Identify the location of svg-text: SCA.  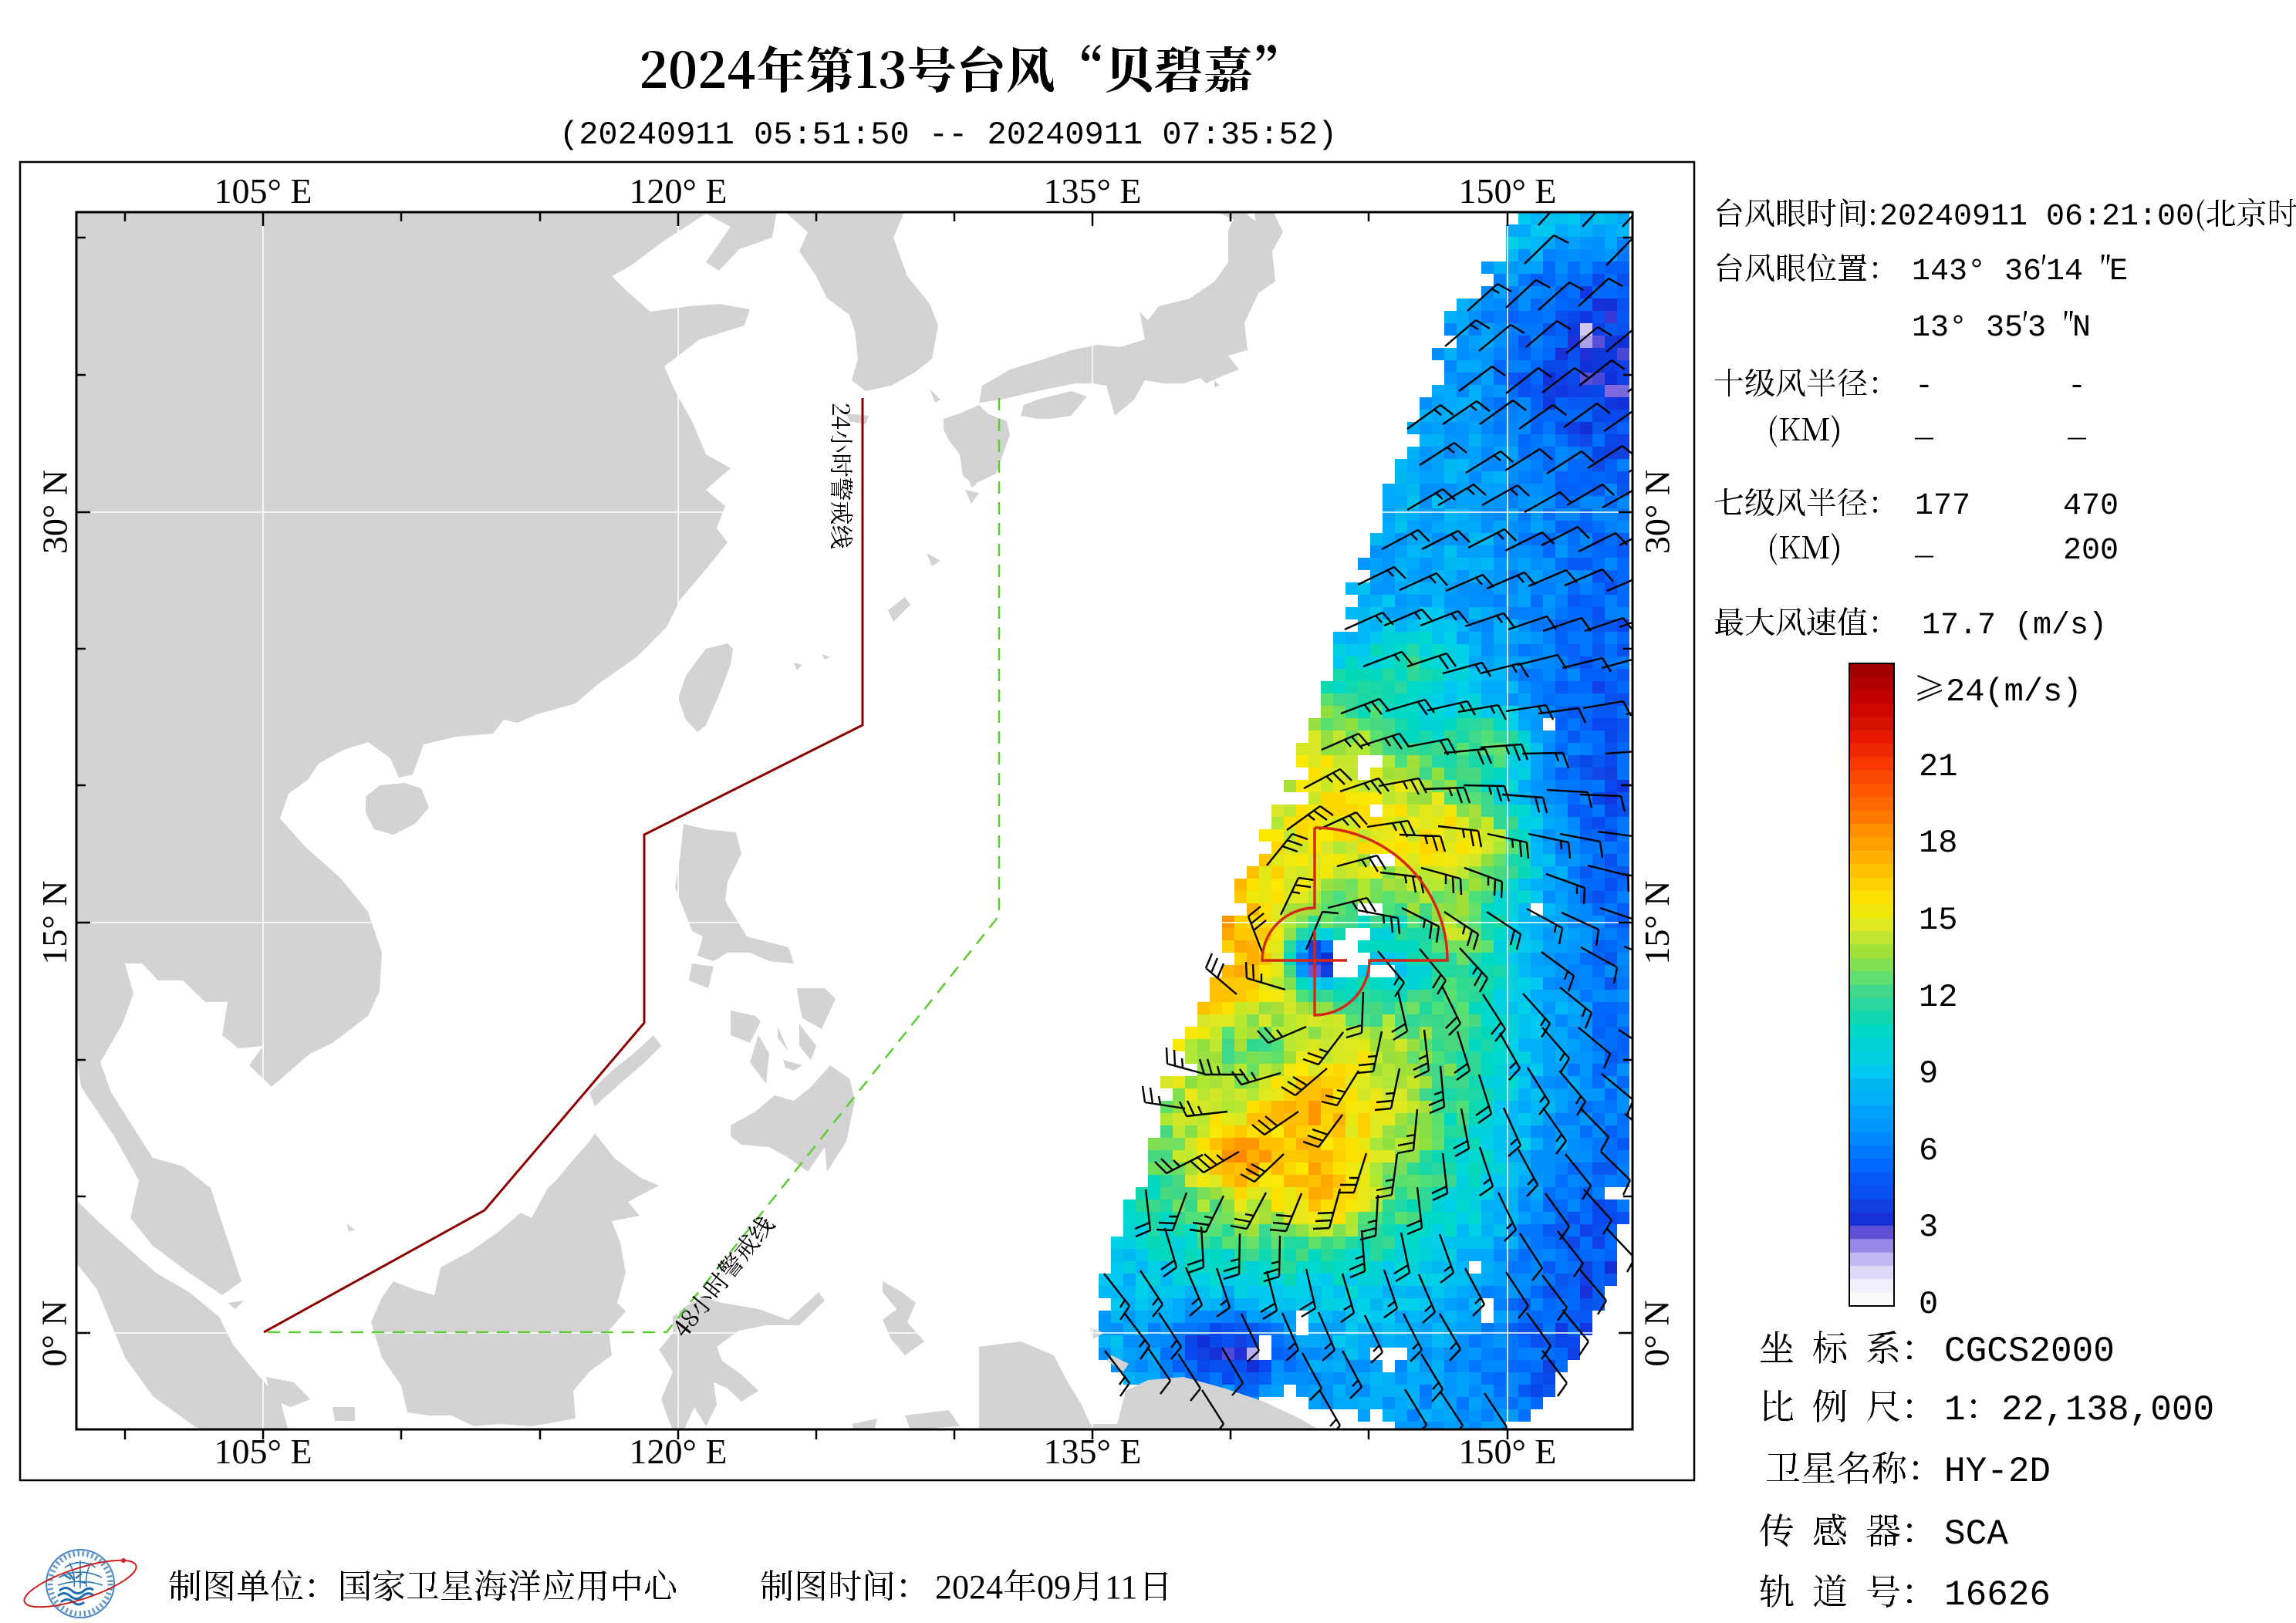
(1976, 1534).